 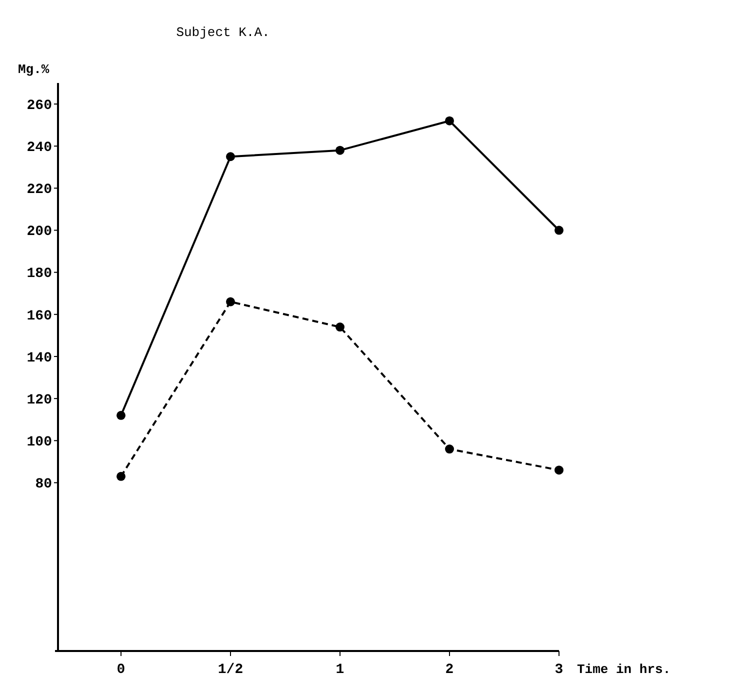 I want to click on y-tick-label: 120, so click(x=39, y=400).